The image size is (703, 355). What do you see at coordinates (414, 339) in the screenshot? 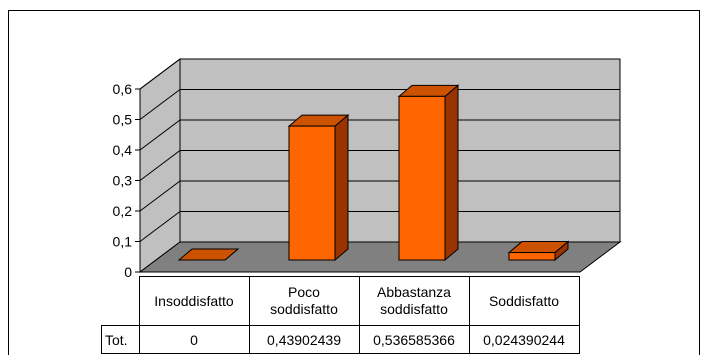
I see `value-cell: 0,536585366` at bounding box center [414, 339].